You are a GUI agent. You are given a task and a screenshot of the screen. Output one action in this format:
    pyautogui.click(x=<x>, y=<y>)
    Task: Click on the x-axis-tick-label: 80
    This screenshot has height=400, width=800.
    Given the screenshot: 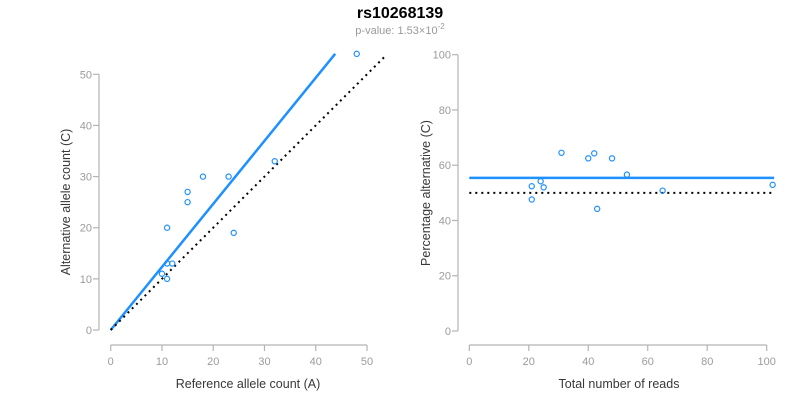 What is the action you would take?
    pyautogui.click(x=707, y=362)
    